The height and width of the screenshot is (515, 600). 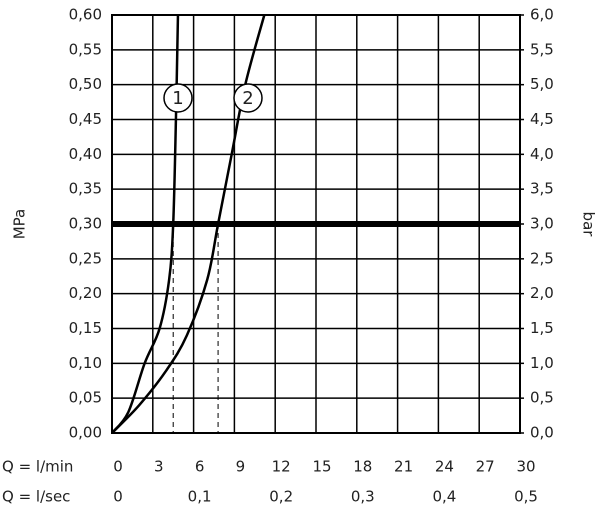 I want to click on x2-tick-label: 0,1, so click(x=200, y=497).